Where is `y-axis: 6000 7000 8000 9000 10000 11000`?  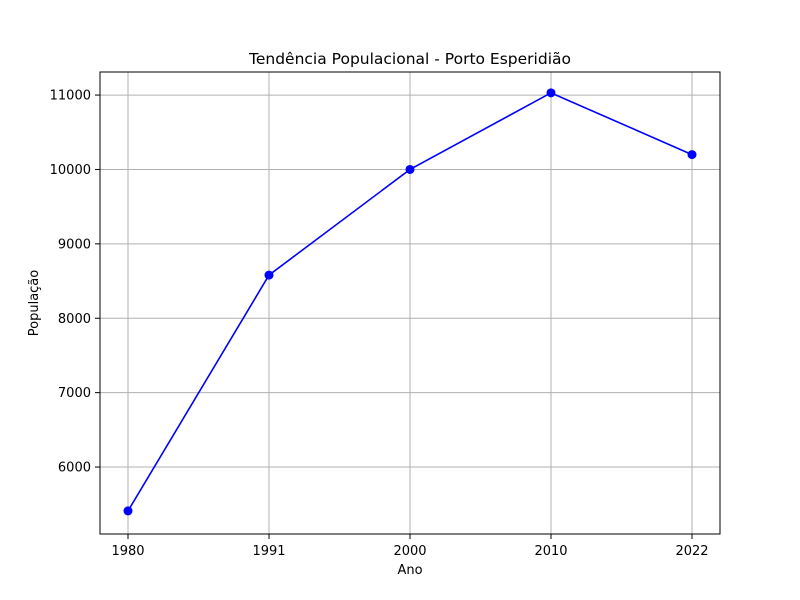
y-axis: 6000 7000 8000 9000 10000 11000 is located at coordinates (75, 282).